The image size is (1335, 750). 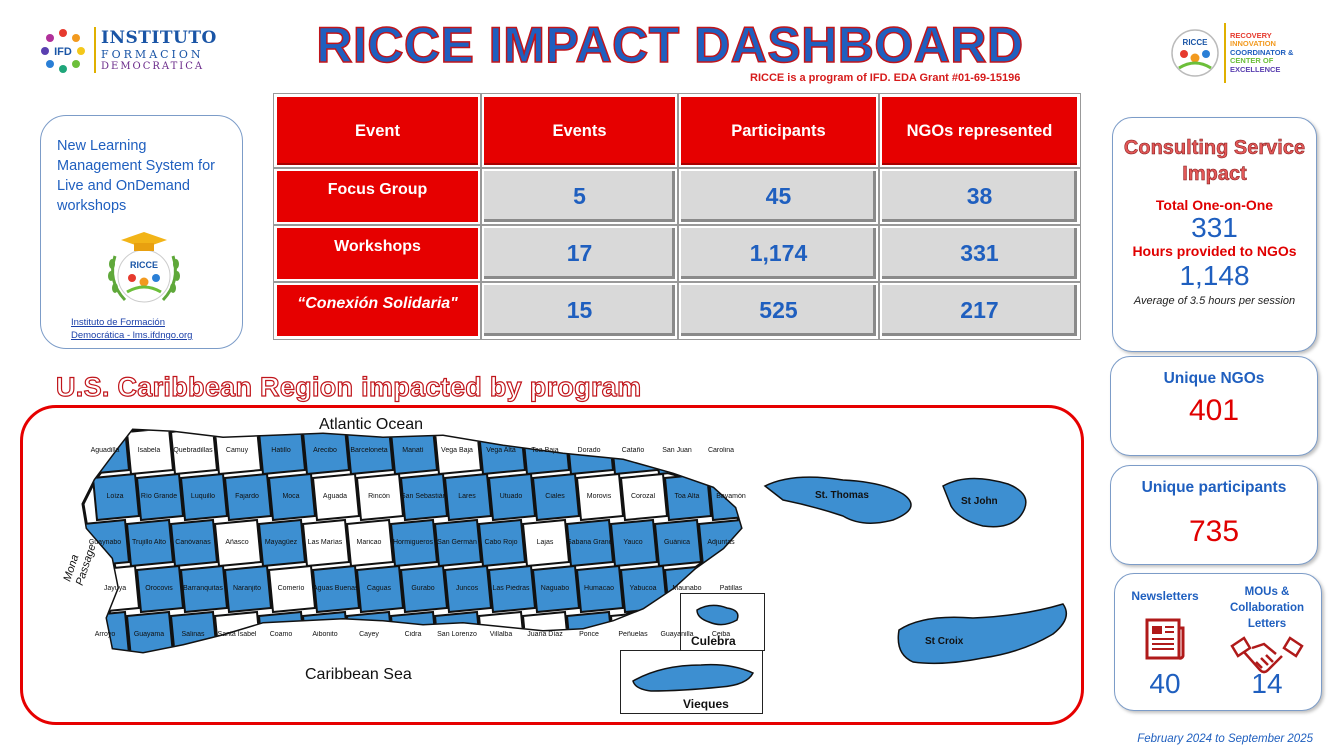 What do you see at coordinates (1214, 301) in the screenshot?
I see `hours-note: Average of 3.5 hours per session` at bounding box center [1214, 301].